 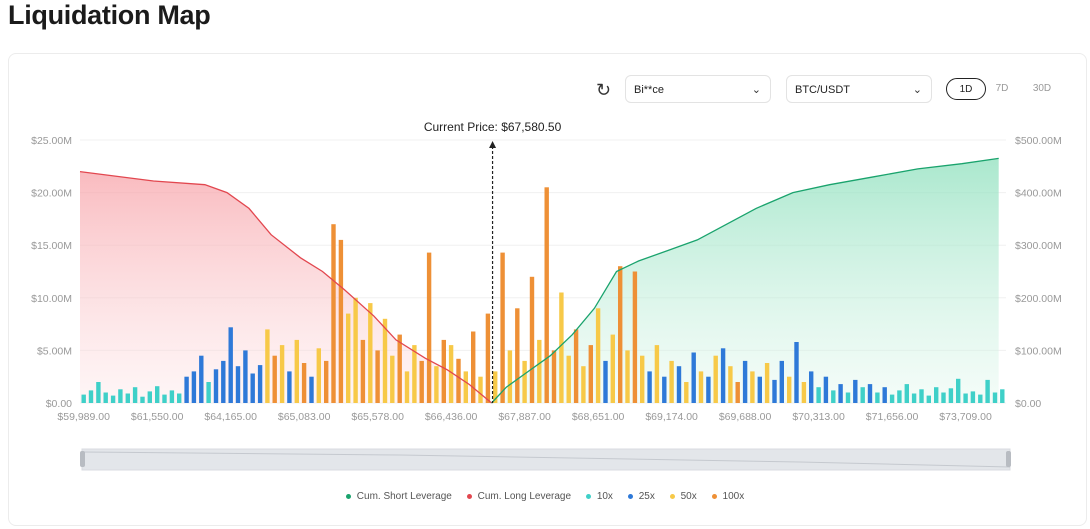 I want to click on x-tick-label: $59,989.00, so click(x=83, y=417).